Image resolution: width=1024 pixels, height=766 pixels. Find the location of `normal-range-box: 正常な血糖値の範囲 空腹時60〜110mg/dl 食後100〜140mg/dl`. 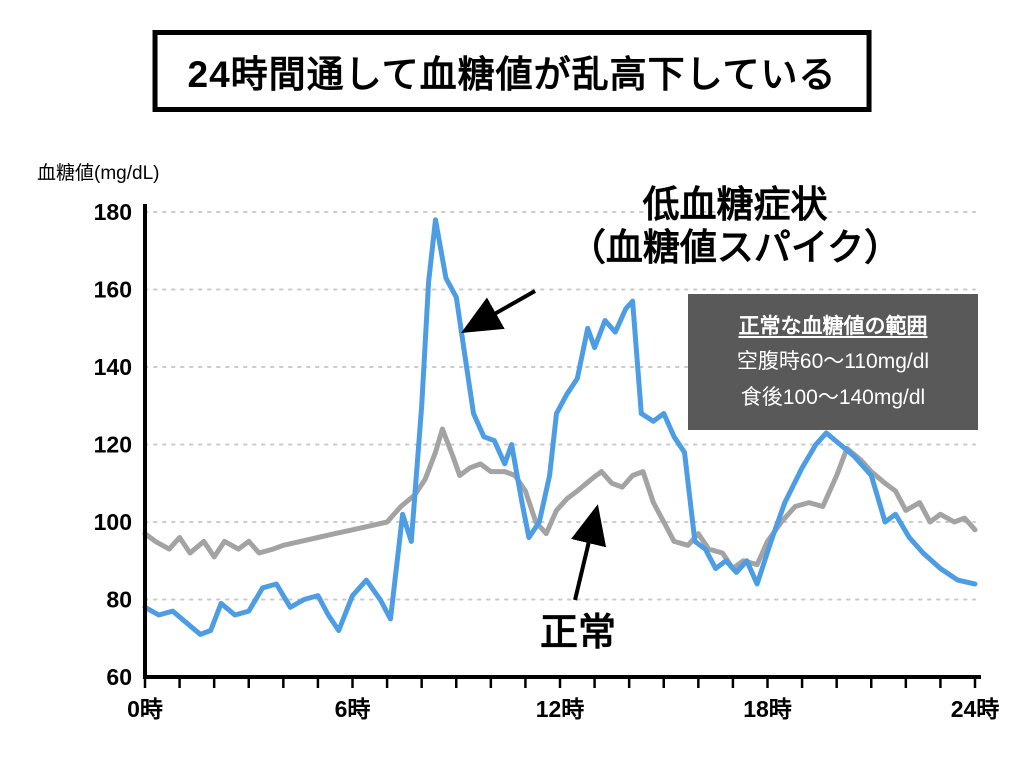

normal-range-box: 正常な血糖値の範囲 空腹時60〜110mg/dl 食後100〜140mg/dl is located at coordinates (833, 362).